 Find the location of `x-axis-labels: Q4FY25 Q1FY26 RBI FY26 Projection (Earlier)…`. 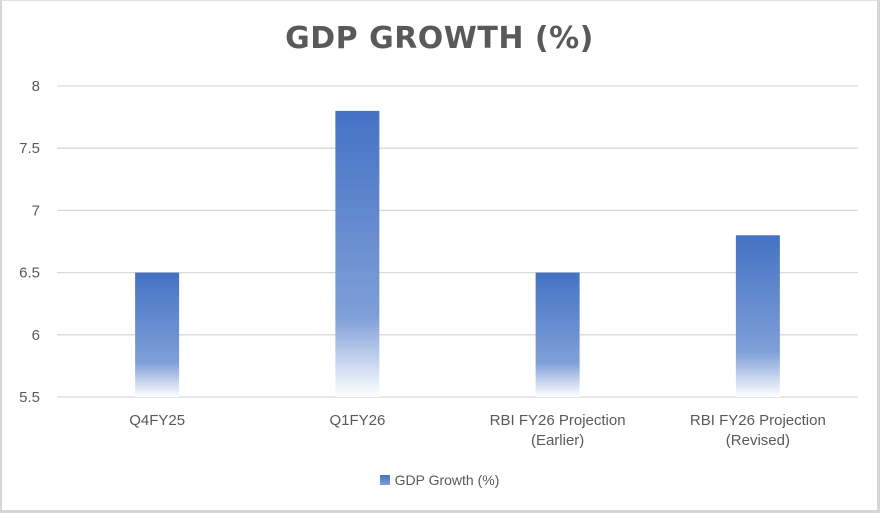

x-axis-labels: Q4FY25 Q1FY26 RBI FY26 Projection (Earlier)… is located at coordinates (477, 430).